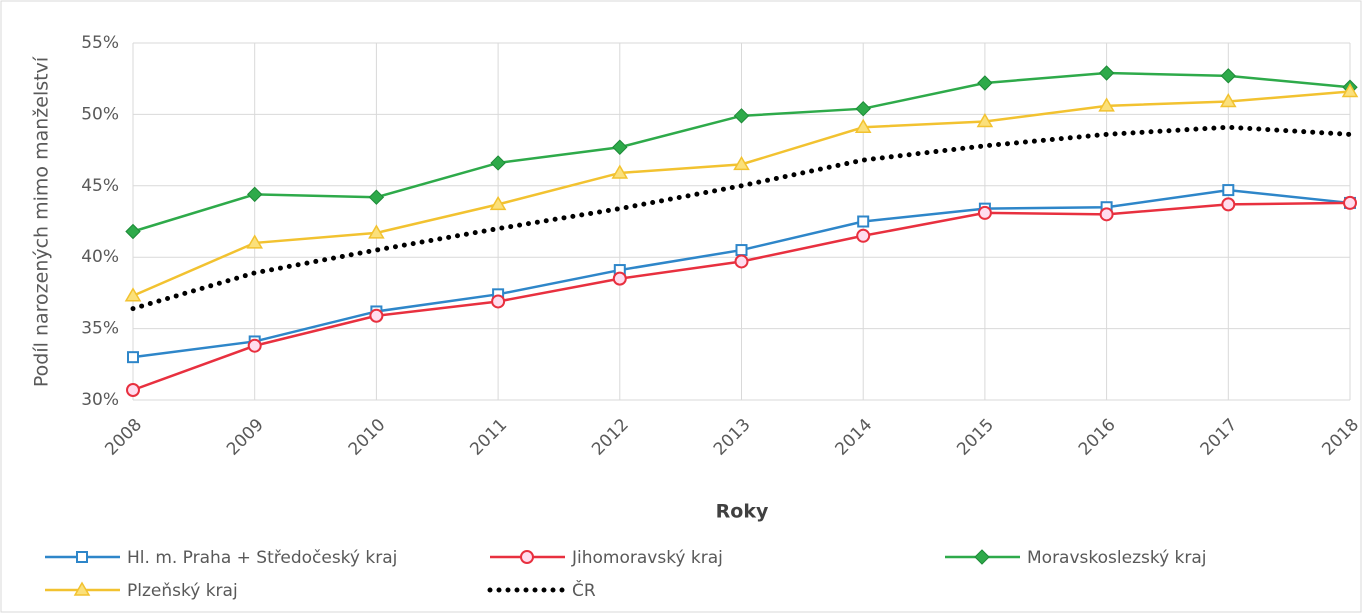 This screenshot has width=1362, height=613. Describe the element at coordinates (584, 590) in the screenshot. I see `legend-label: ČR` at that location.